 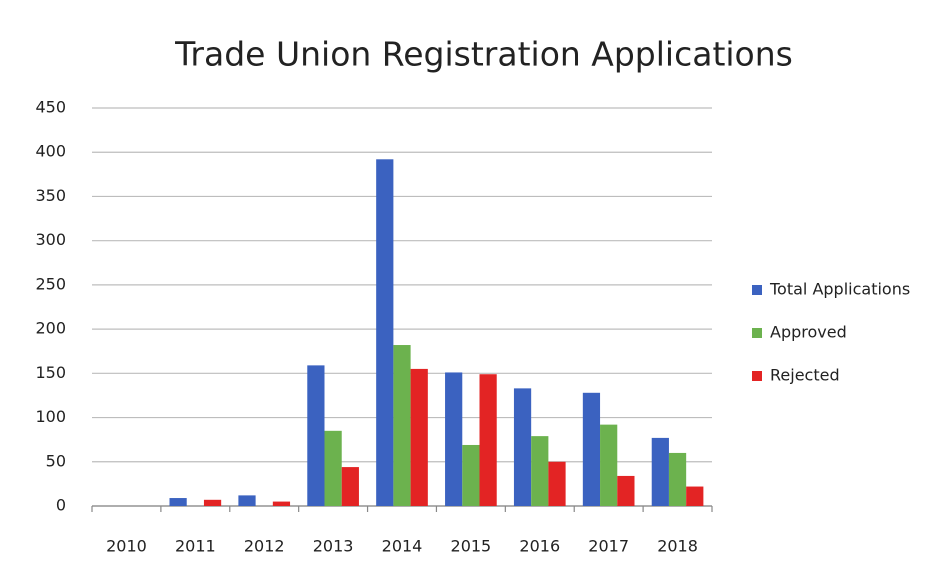 What do you see at coordinates (471, 546) in the screenshot?
I see `x-tick-label: 2015` at bounding box center [471, 546].